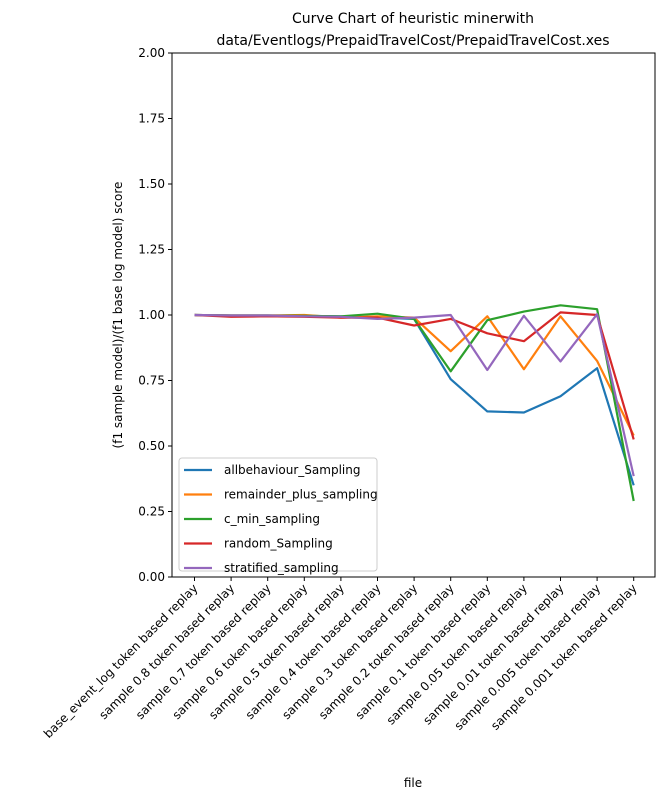 The height and width of the screenshot is (799, 665). What do you see at coordinates (151, 250) in the screenshot?
I see `y-tick-label: 1.25` at bounding box center [151, 250].